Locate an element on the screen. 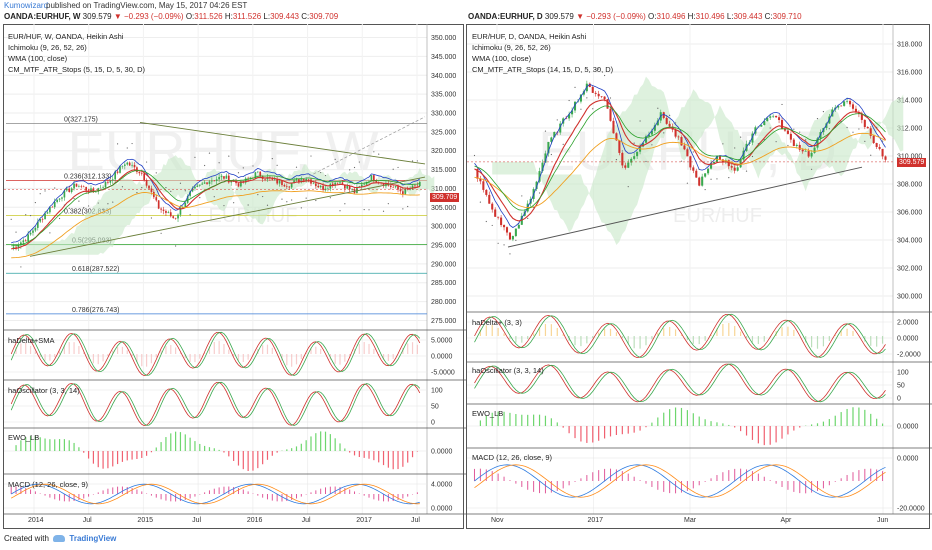  left-last: 309.579 is located at coordinates (97, 16).